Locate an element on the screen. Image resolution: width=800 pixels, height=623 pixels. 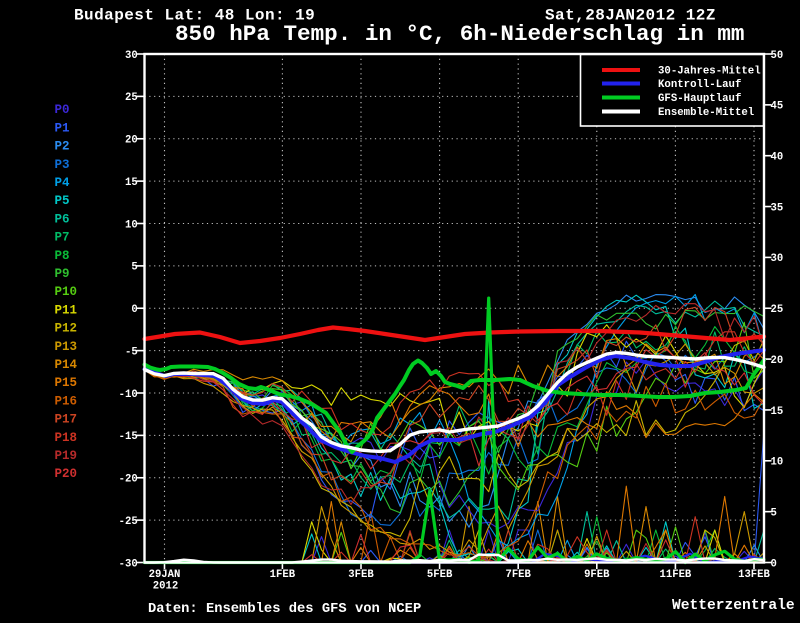
svg-text: 30-Jahres-Mittel is located at coordinates (709, 72).